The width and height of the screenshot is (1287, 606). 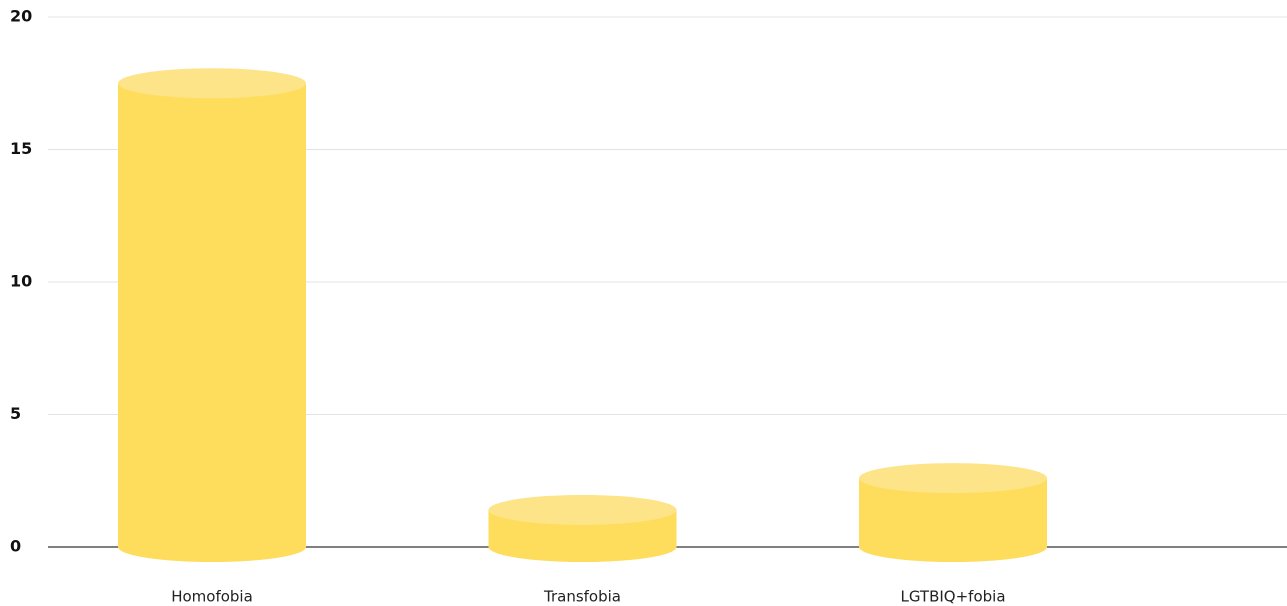 I want to click on y-tick-label: 5, so click(x=15, y=413).